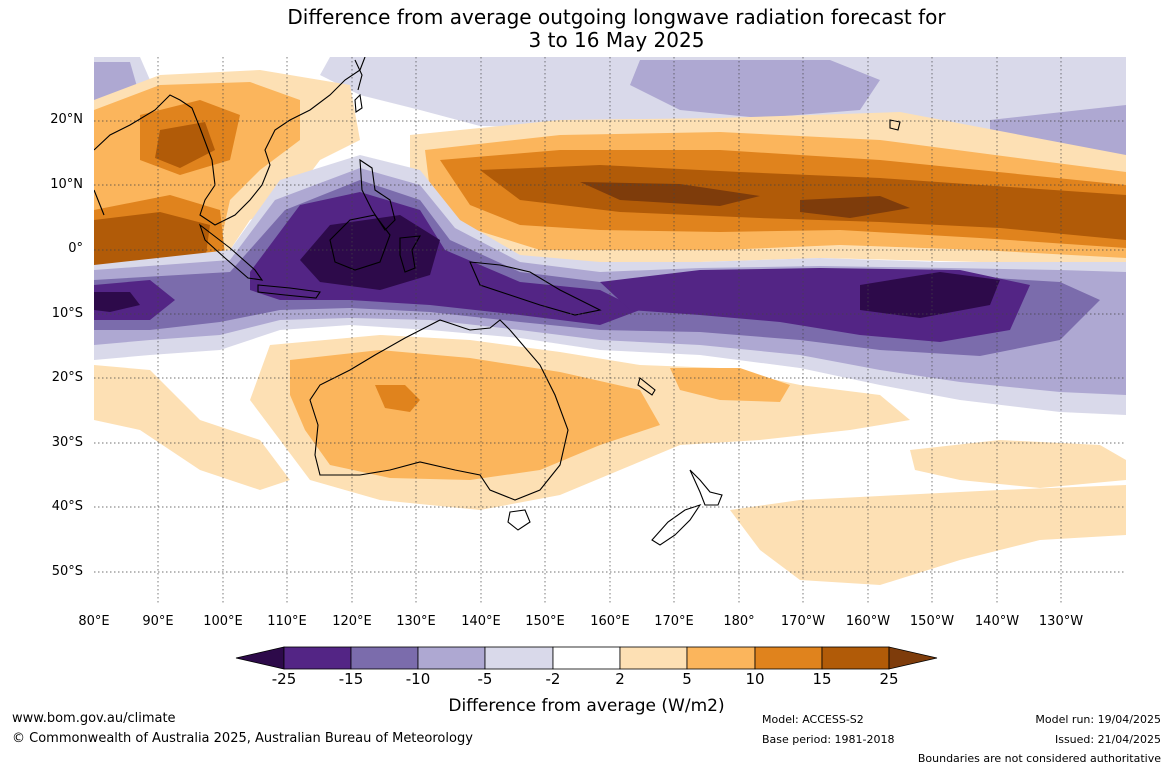 The image size is (1173, 770). Describe the element at coordinates (358, 75) in the screenshot. I see `coastline-japan` at that location.